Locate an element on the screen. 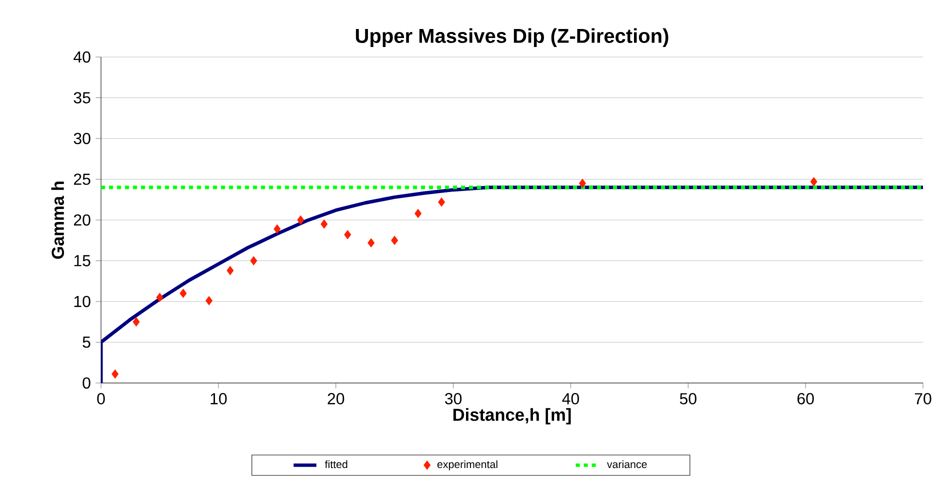 The width and height of the screenshot is (937, 491). x-tick-label: 30 is located at coordinates (453, 398).